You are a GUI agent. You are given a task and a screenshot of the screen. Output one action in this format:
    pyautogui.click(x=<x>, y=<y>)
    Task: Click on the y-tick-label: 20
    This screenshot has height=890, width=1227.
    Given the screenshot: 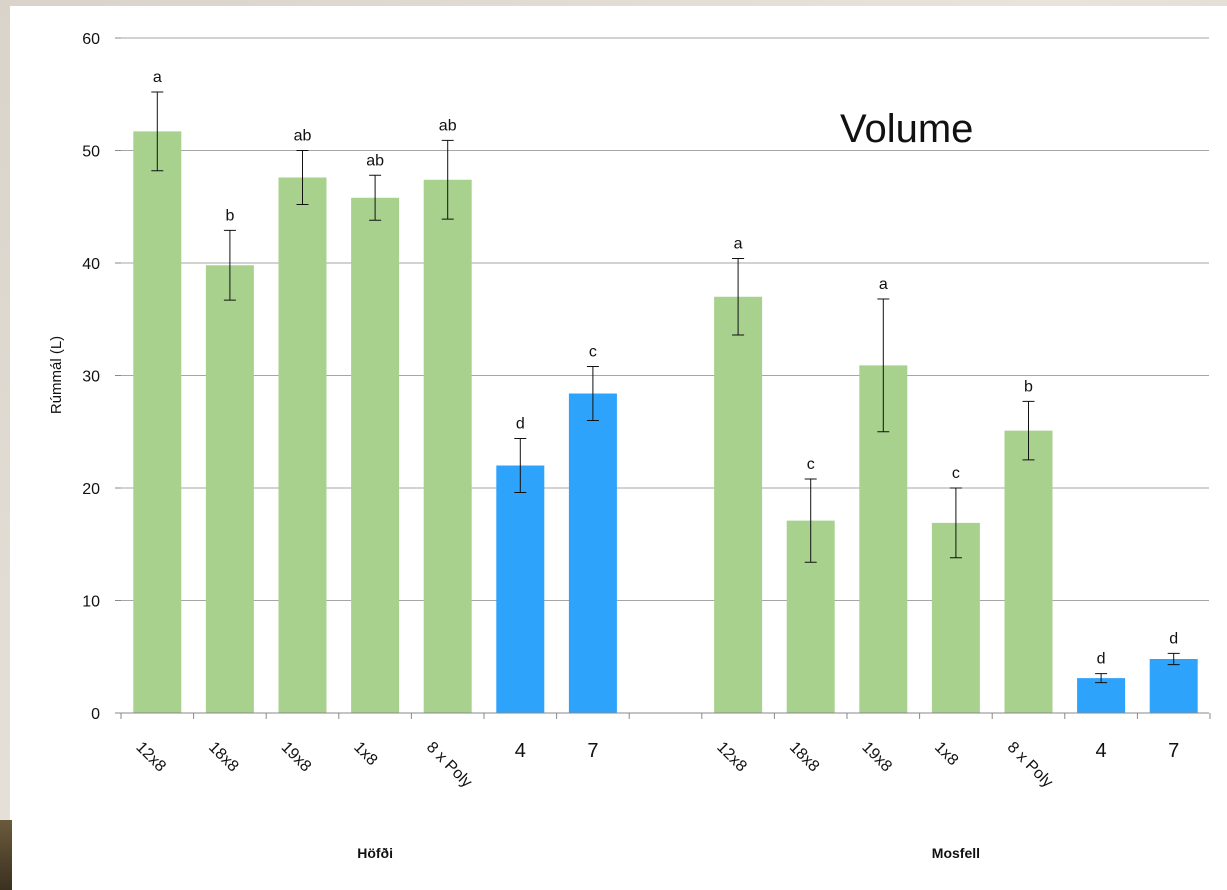 What is the action you would take?
    pyautogui.click(x=91, y=489)
    